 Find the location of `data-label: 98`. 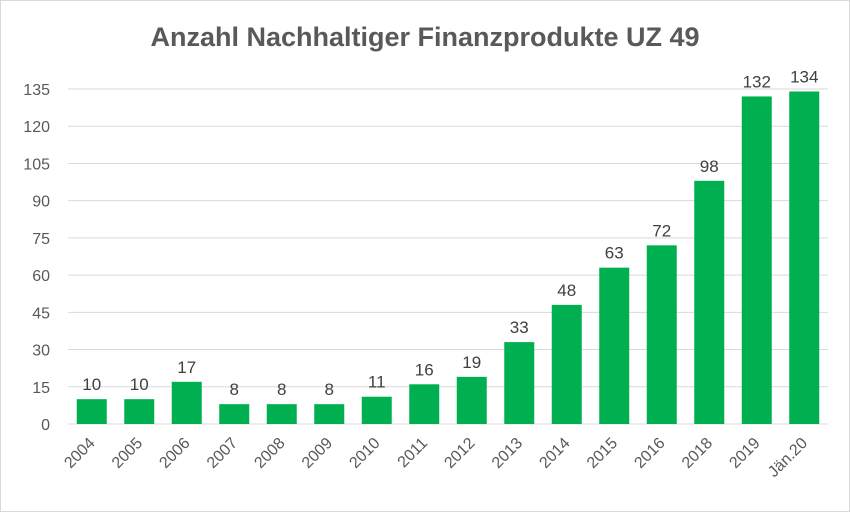

data-label: 98 is located at coordinates (709, 166).